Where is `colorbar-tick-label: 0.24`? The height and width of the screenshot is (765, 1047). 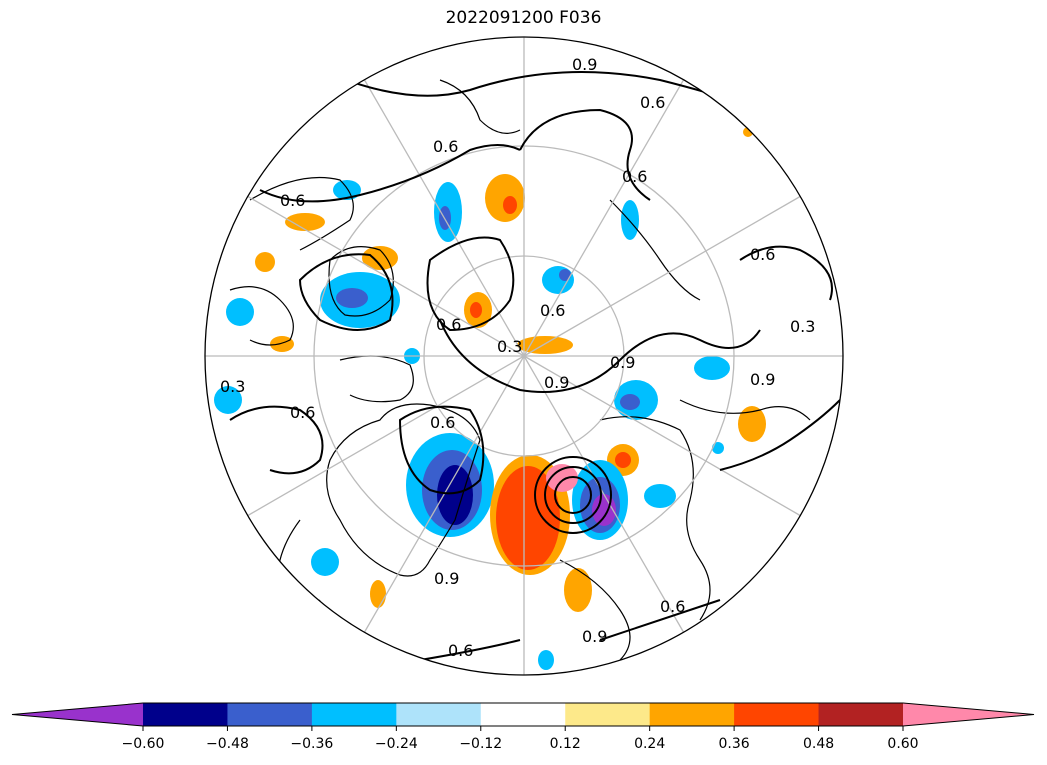
colorbar-tick-label: 0.24 is located at coordinates (649, 744).